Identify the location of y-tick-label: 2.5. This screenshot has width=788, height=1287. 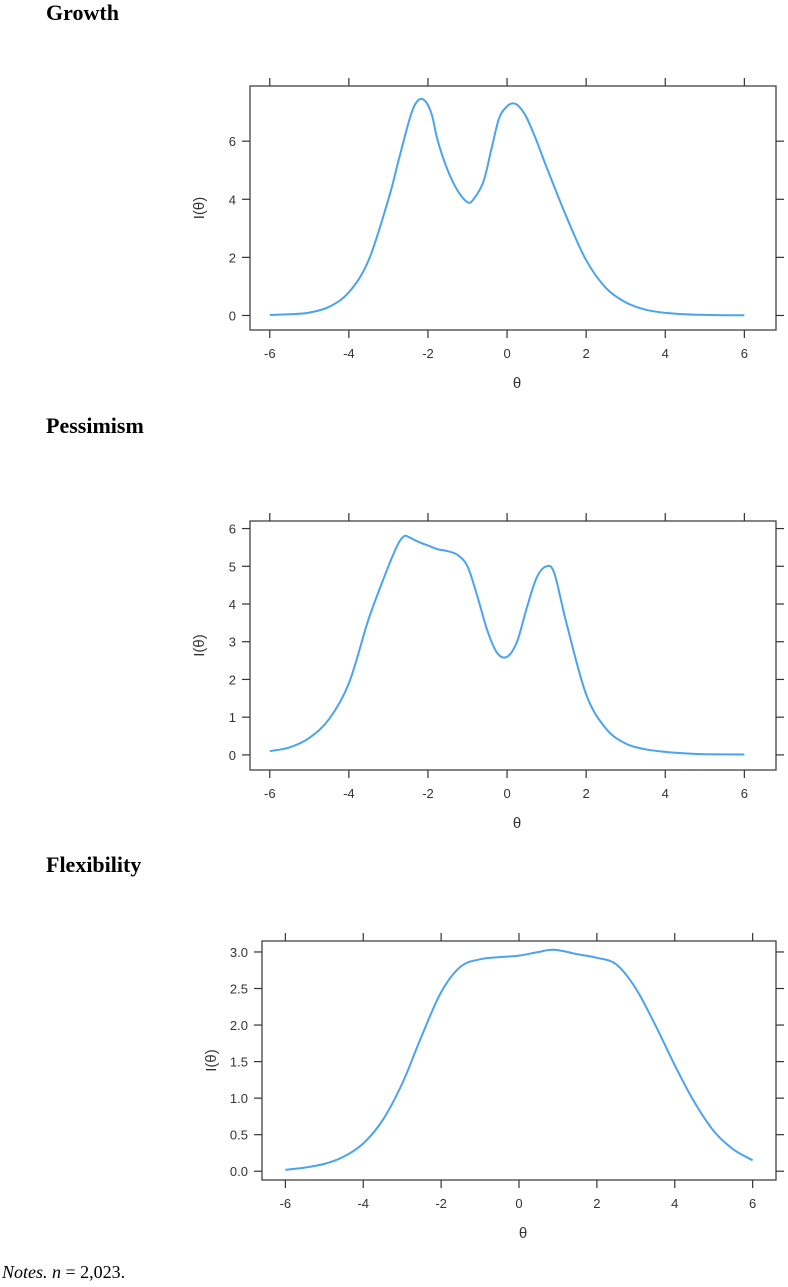
(239, 989).